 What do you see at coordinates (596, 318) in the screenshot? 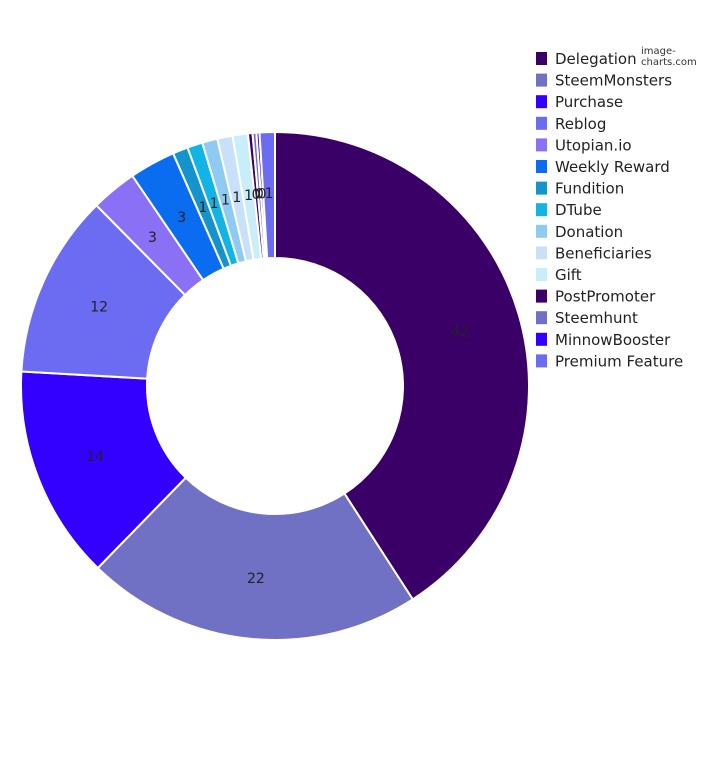
I see `legend-label-steemhunt: Steemhunt` at bounding box center [596, 318].